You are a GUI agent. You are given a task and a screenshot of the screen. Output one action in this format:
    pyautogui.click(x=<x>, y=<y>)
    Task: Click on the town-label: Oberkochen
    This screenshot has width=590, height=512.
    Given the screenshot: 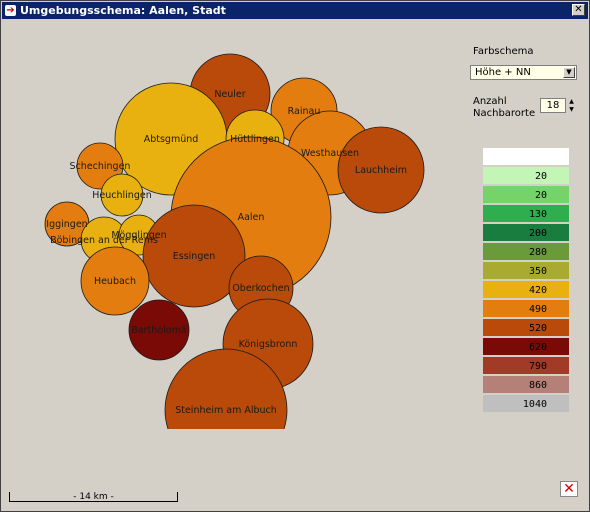 What is the action you would take?
    pyautogui.click(x=260, y=288)
    